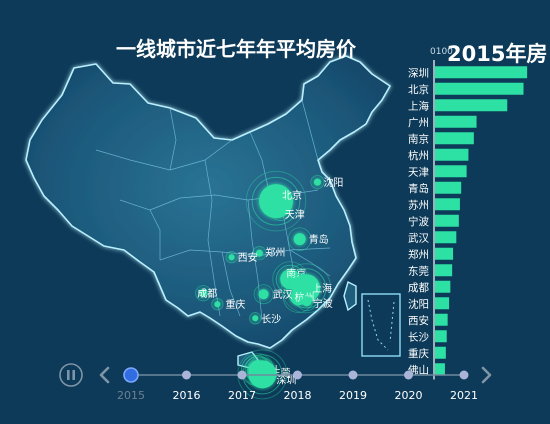 This screenshot has height=424, width=550. Describe the element at coordinates (418, 337) in the screenshot. I see `bar-label-长沙: 长沙` at that location.